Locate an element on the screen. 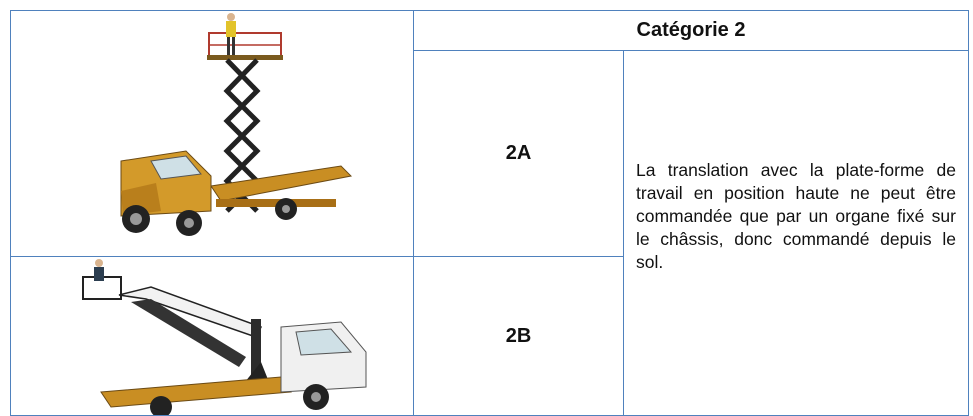 Image resolution: width=973 pixels, height=416 pixels. row-code: 2A is located at coordinates (518, 153).